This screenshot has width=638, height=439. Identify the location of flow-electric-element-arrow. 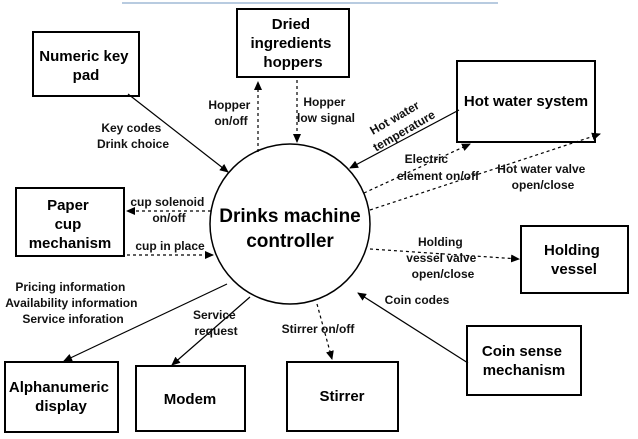
(417, 168).